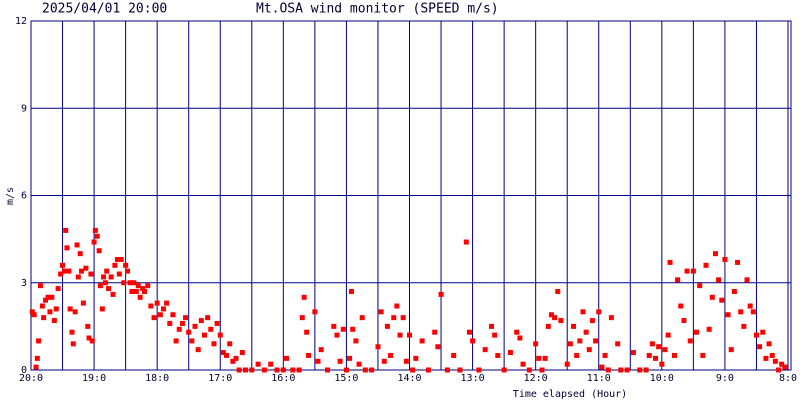  I want to click on y-tick-label: 6, so click(24, 196).